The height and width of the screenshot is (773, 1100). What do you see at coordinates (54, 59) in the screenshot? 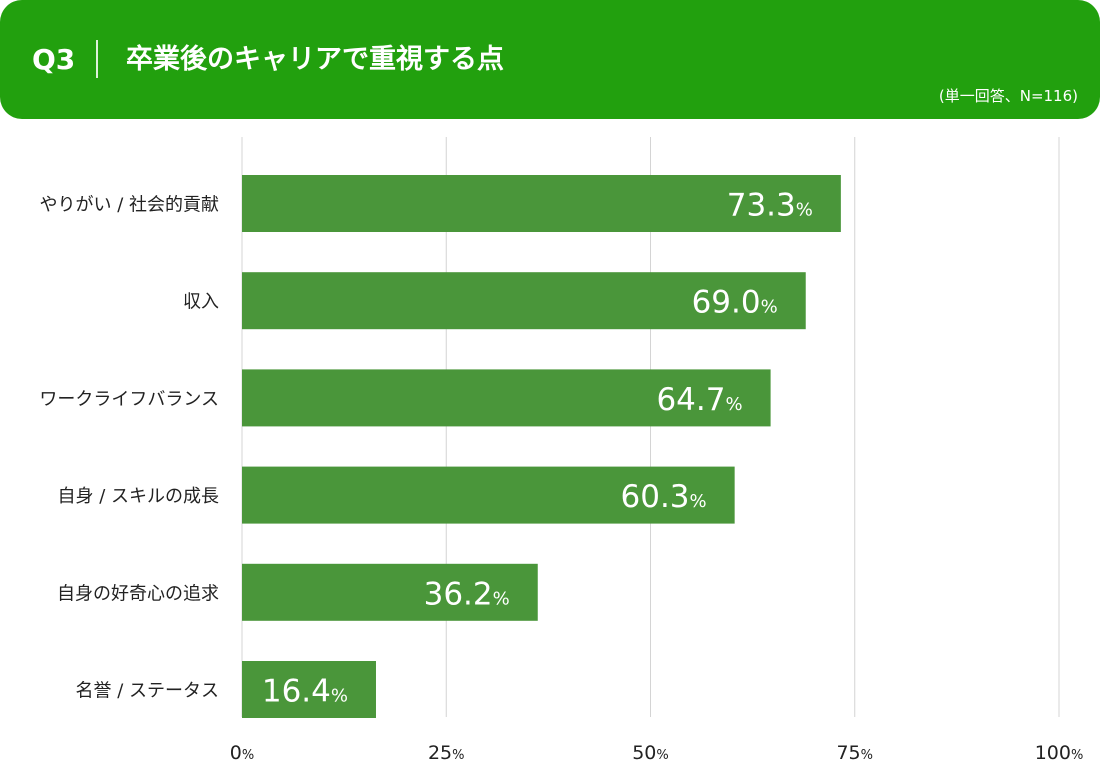
I see `question-id: Q3` at bounding box center [54, 59].